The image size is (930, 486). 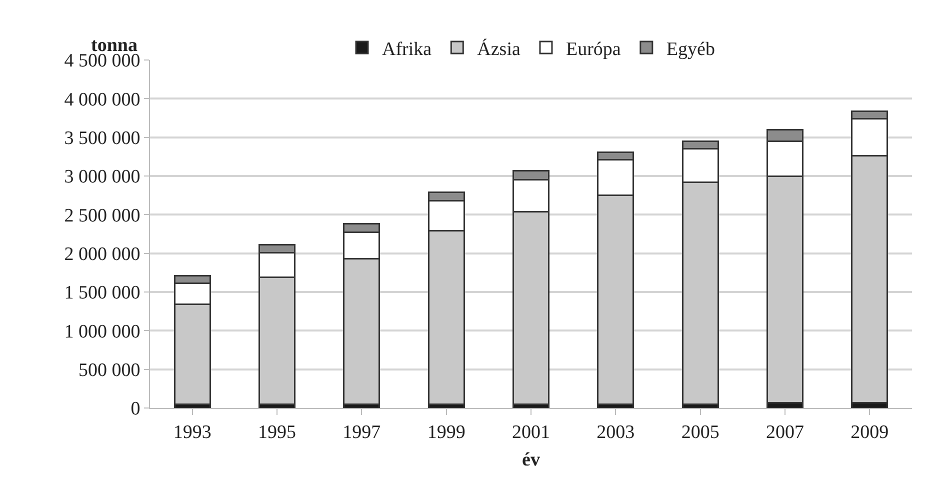 I want to click on x-tick-label: 1993, so click(x=192, y=432).